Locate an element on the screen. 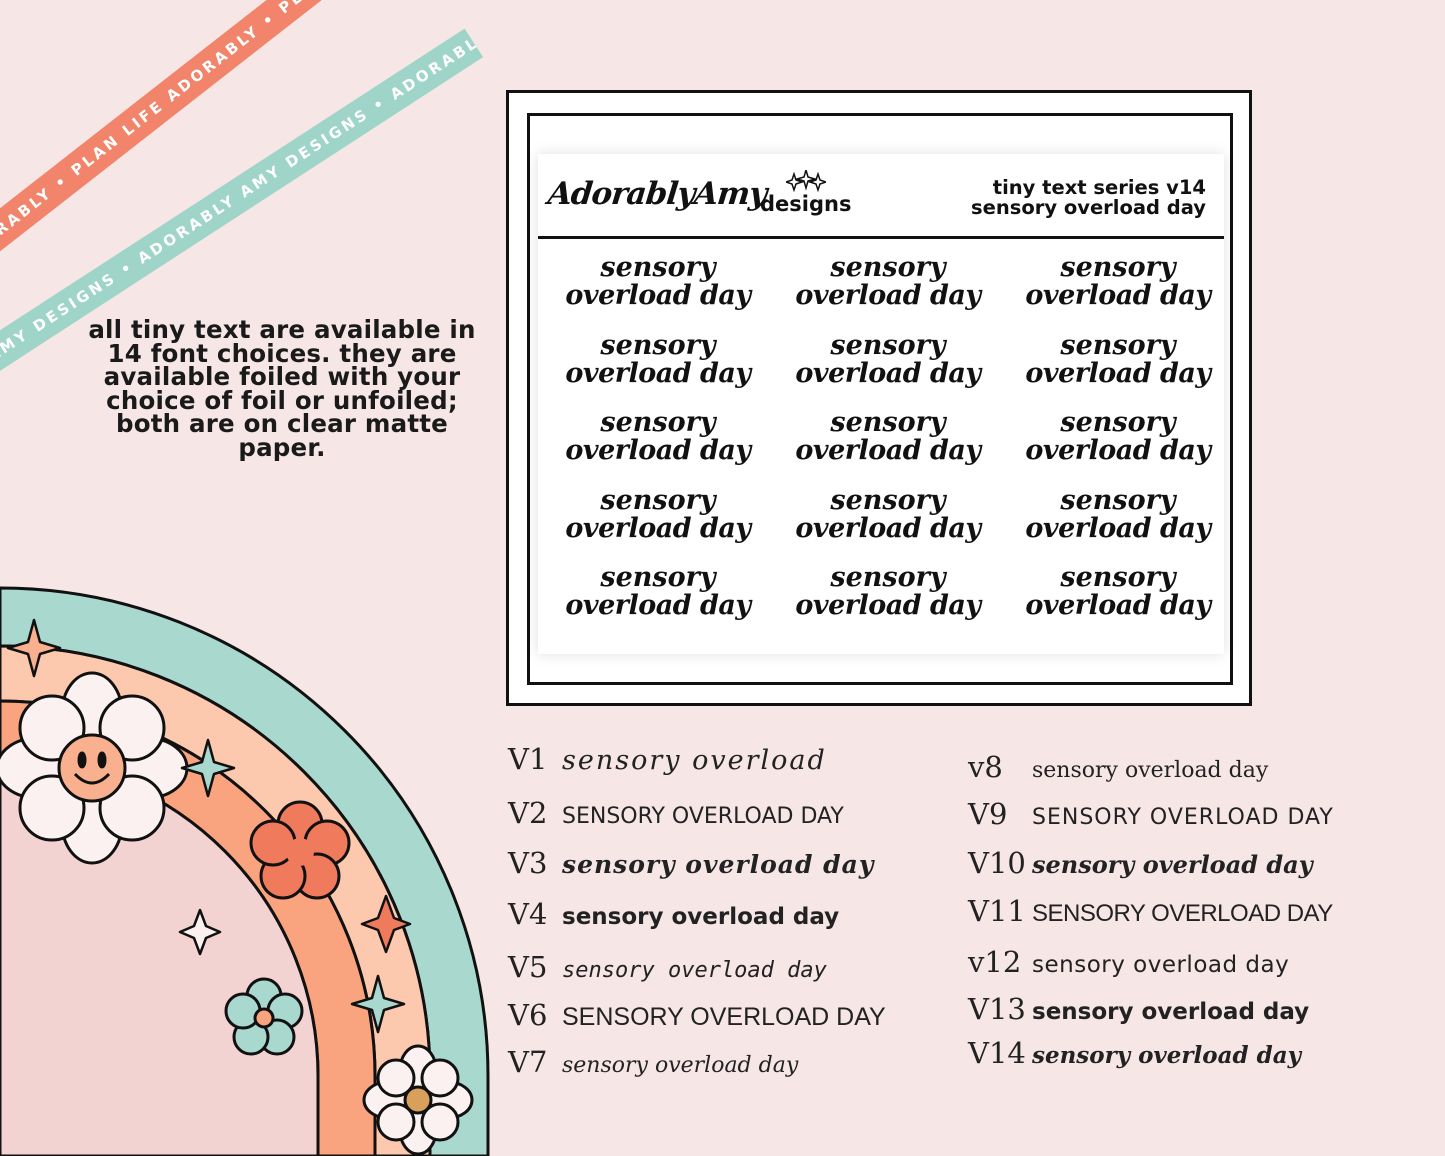  star-icon is located at coordinates (386, 924).